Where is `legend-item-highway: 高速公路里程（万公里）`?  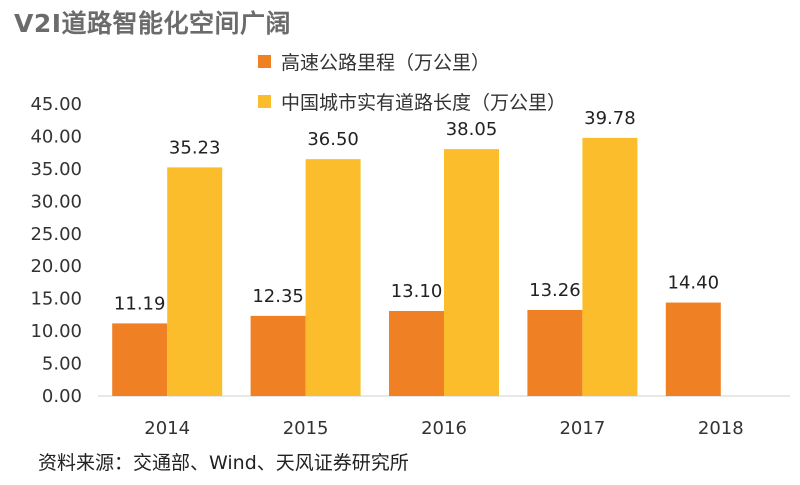
legend-item-highway: 高速公路里程（万公里） is located at coordinates (374, 62).